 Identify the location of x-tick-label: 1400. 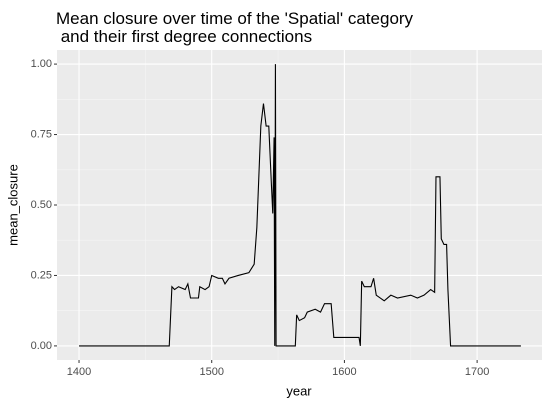
(79, 372).